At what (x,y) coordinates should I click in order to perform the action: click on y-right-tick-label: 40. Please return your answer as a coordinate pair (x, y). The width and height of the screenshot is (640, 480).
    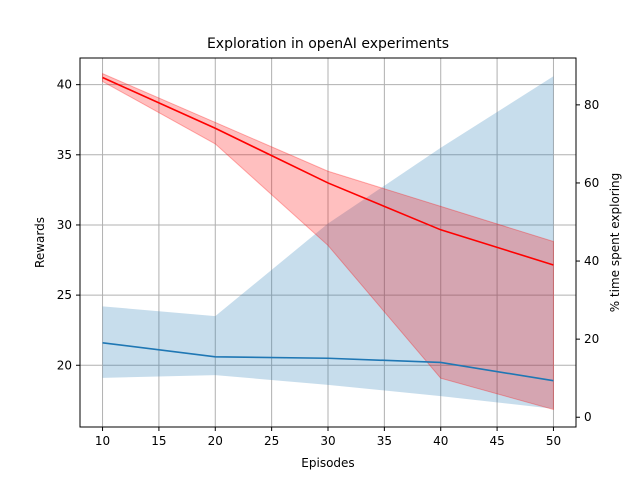
    Looking at the image, I should click on (591, 261).